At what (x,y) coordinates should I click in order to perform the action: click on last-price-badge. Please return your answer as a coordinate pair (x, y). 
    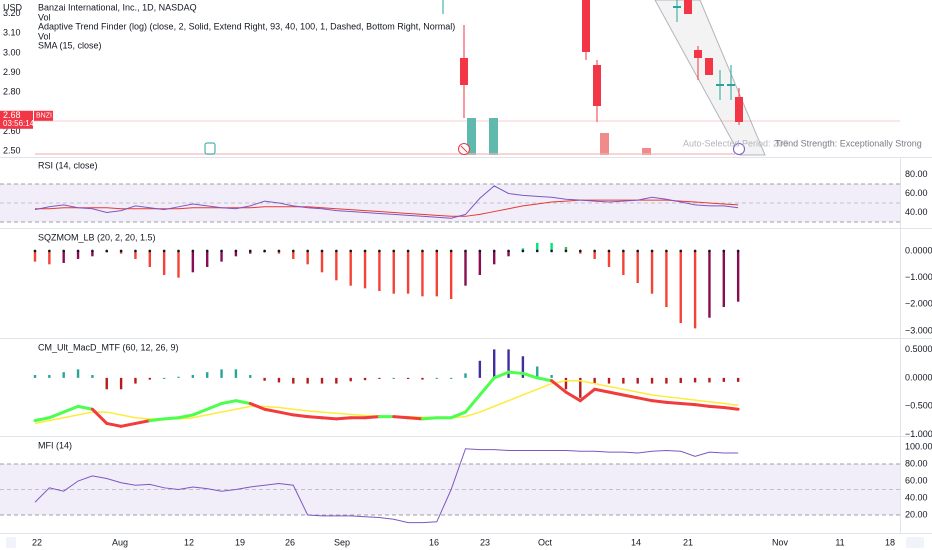
    Looking at the image, I should click on (16, 119).